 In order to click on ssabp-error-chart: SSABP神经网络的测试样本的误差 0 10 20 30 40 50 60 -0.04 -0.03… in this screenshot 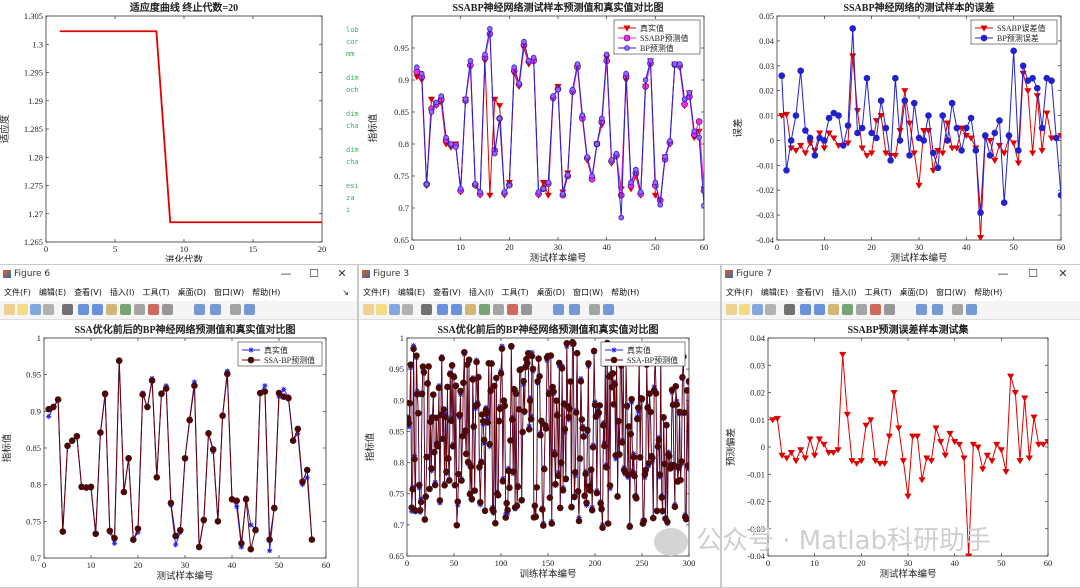, I will do `click(899, 131)`.